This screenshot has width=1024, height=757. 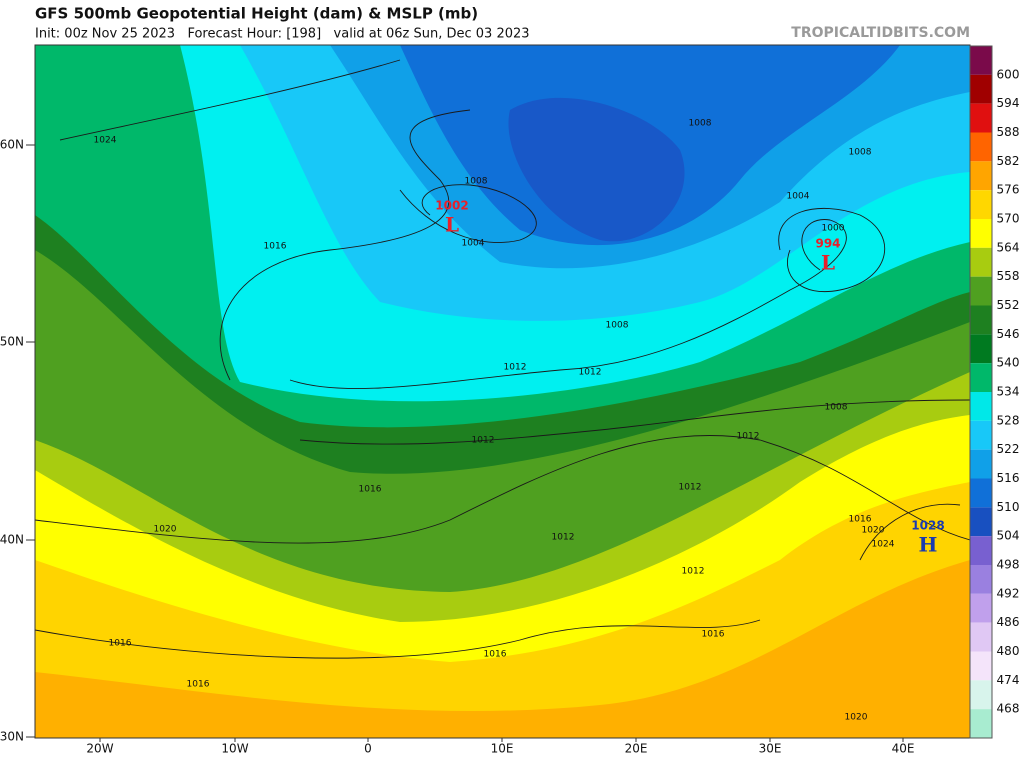 I want to click on lon-label: 0, so click(x=368, y=749).